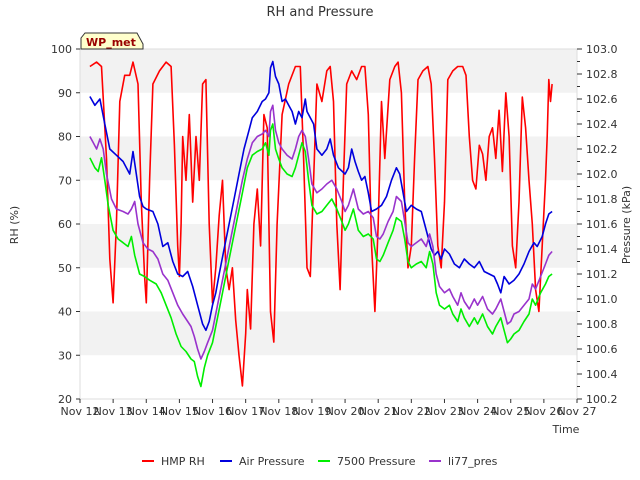  I want to click on chart-title: RH and Pressure, so click(319, 12).